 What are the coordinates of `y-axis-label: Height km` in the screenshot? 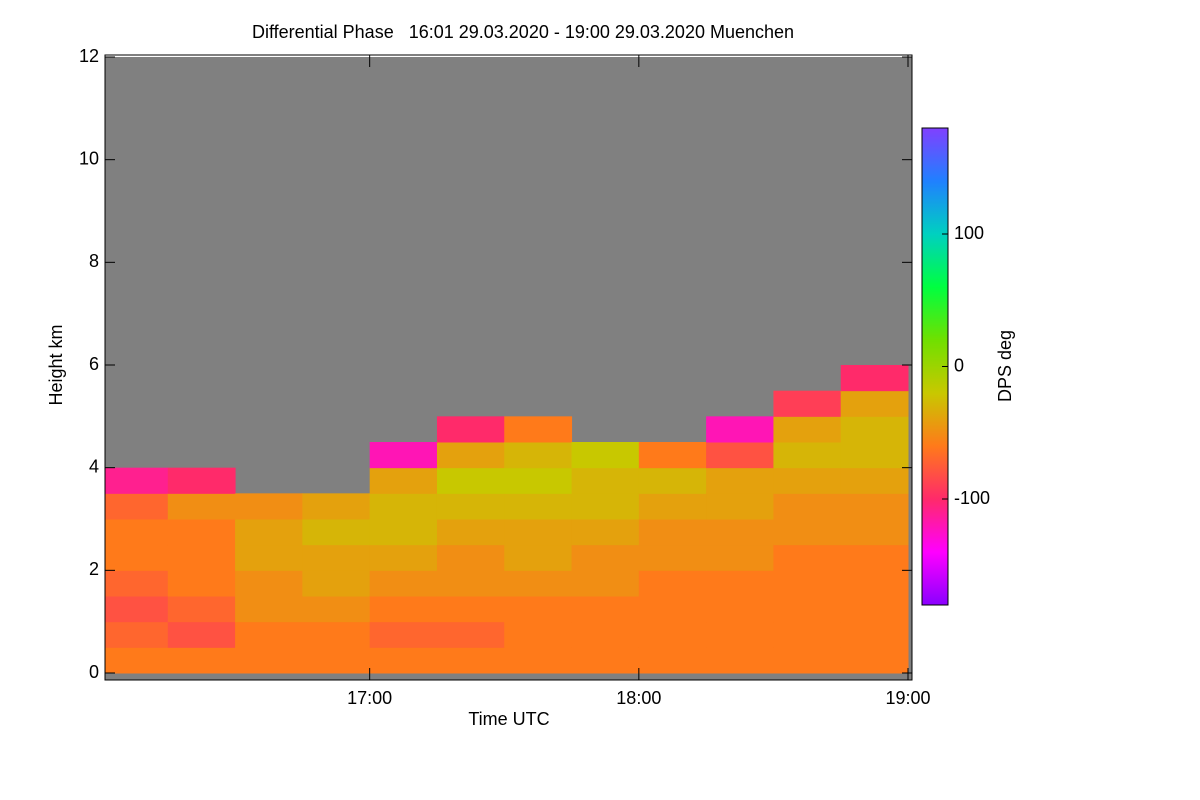 It's located at (56, 364).